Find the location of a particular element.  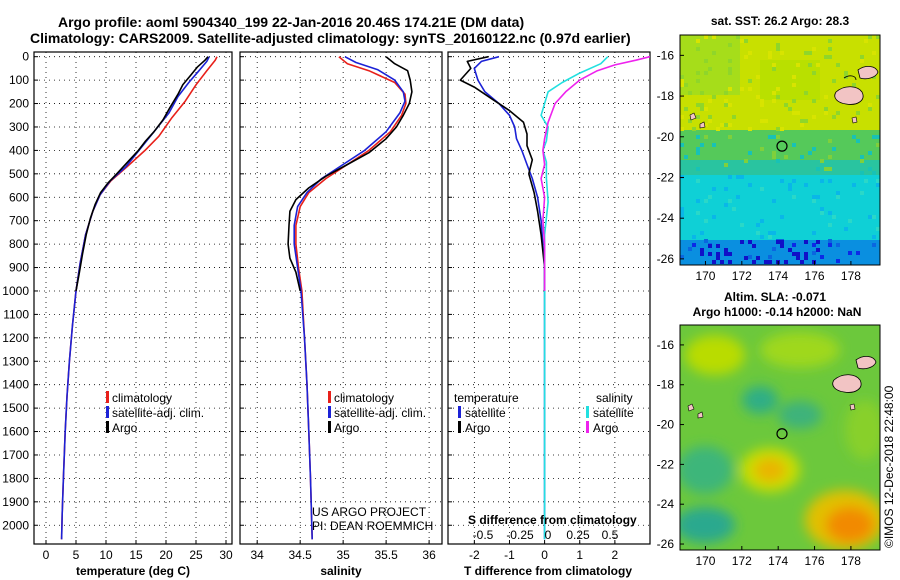

x-tick-label: -1 is located at coordinates (509, 555).